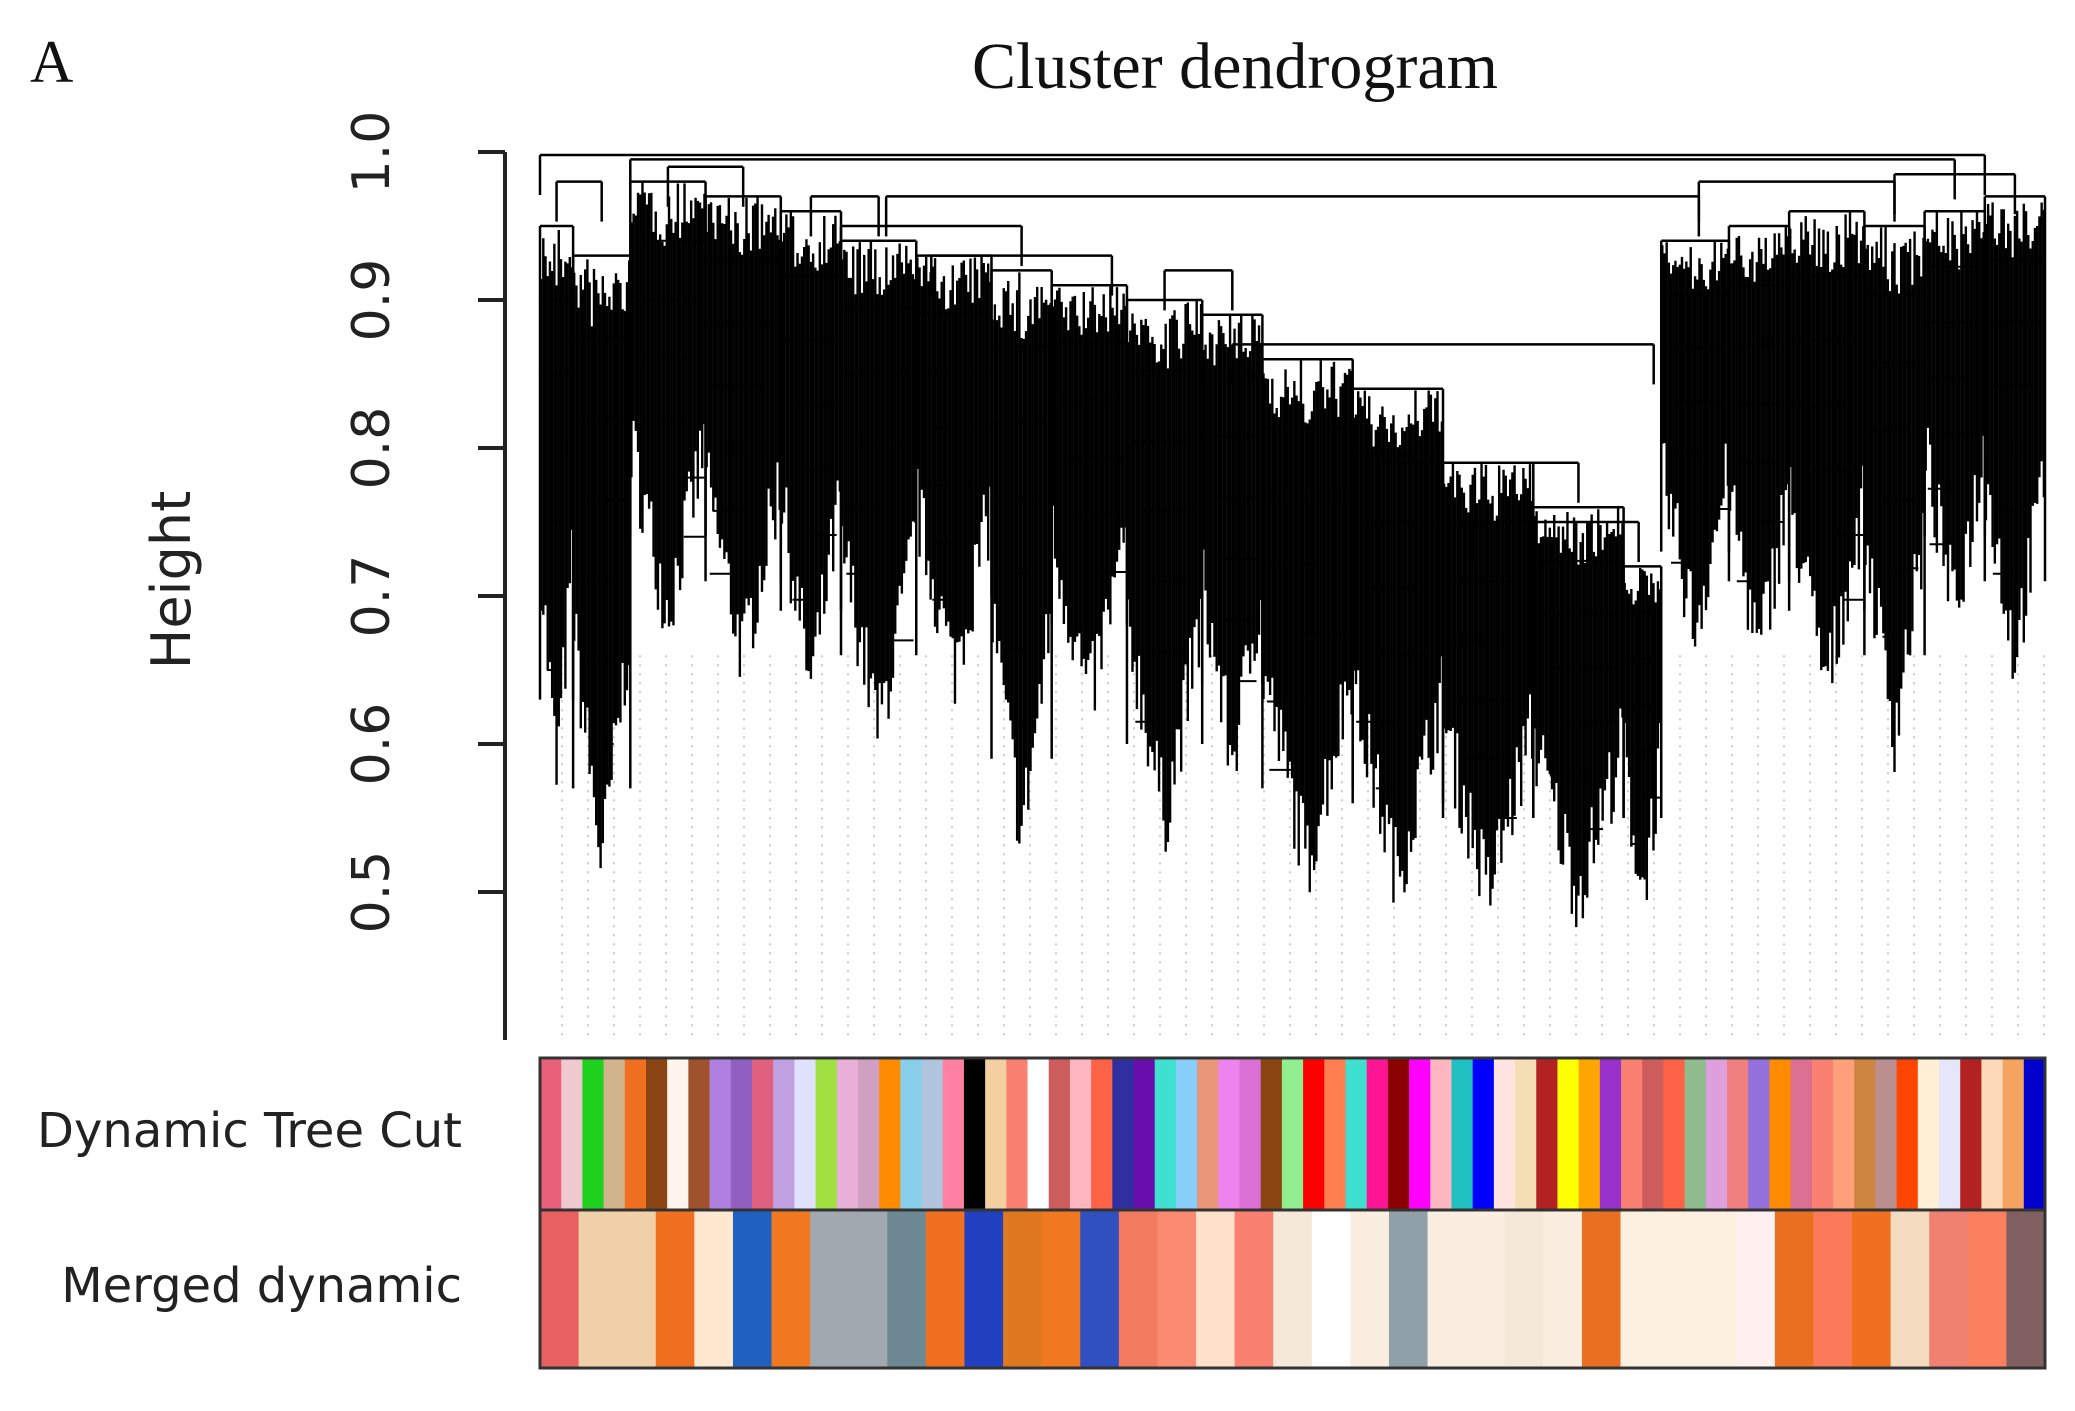 This screenshot has height=1411, width=2075. What do you see at coordinates (261, 1286) in the screenshot?
I see `color-bar-label: Merged dynamic` at bounding box center [261, 1286].